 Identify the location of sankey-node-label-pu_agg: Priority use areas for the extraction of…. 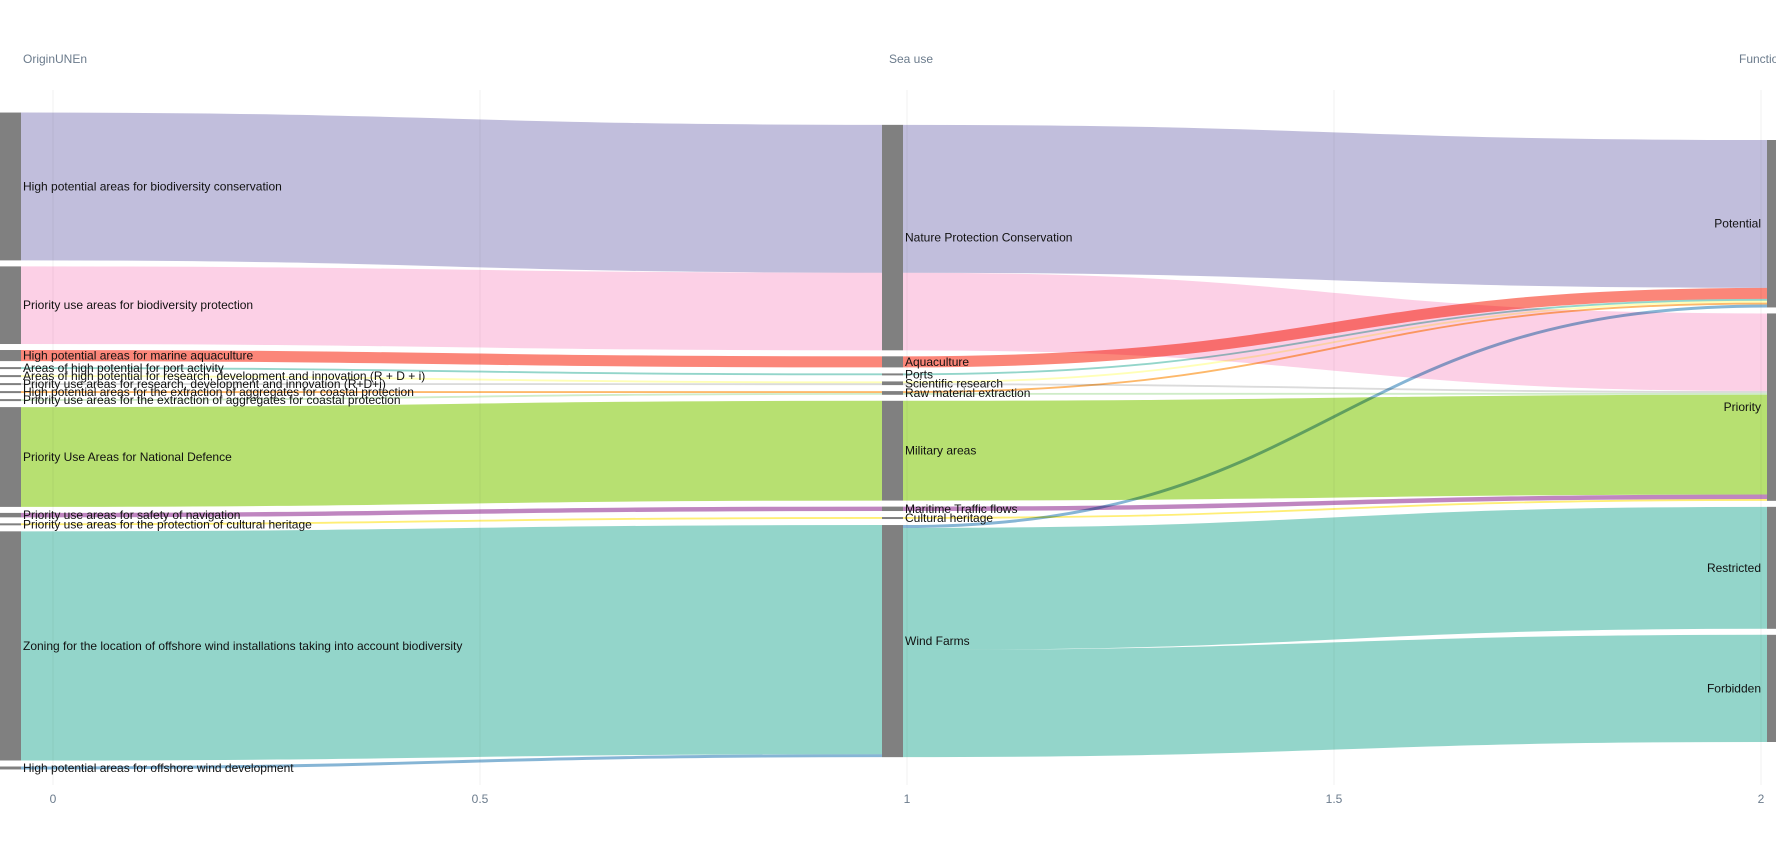
(212, 400).